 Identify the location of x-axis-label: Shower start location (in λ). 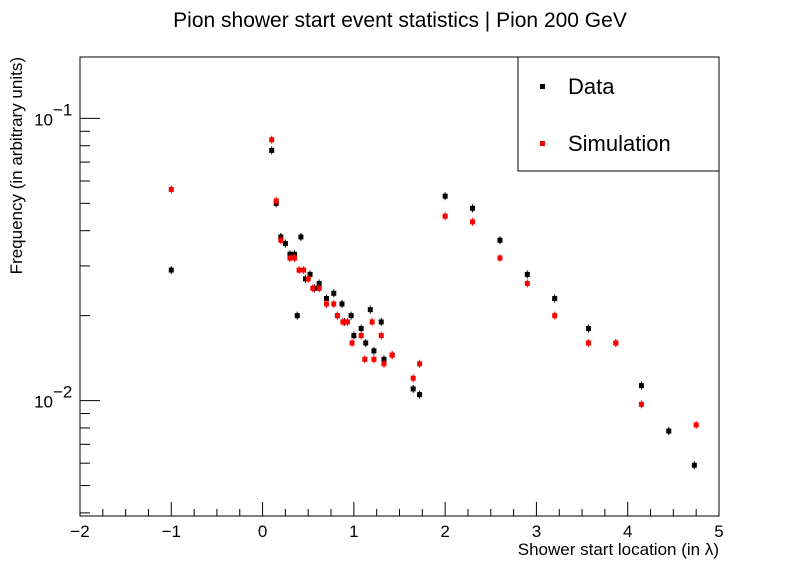
(618, 549).